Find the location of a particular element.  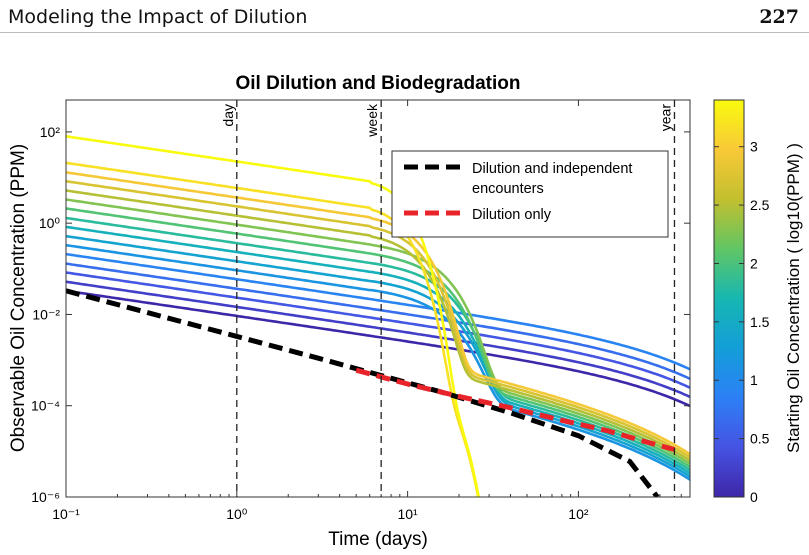

running-title: Modeling the Impact of Dilution is located at coordinates (158, 17).